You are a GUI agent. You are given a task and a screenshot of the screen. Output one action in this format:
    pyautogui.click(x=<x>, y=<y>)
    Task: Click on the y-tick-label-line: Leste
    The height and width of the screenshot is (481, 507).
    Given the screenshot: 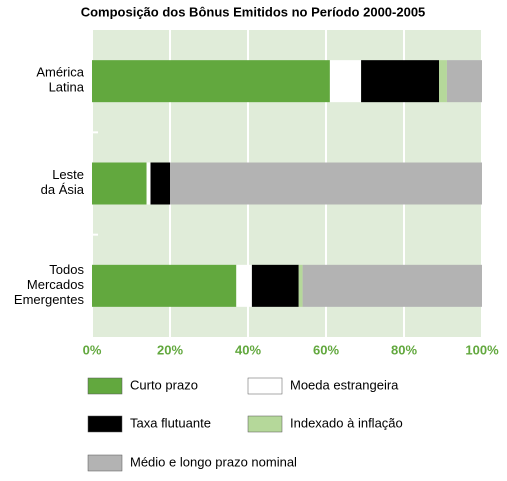 What is the action you would take?
    pyautogui.click(x=68, y=174)
    